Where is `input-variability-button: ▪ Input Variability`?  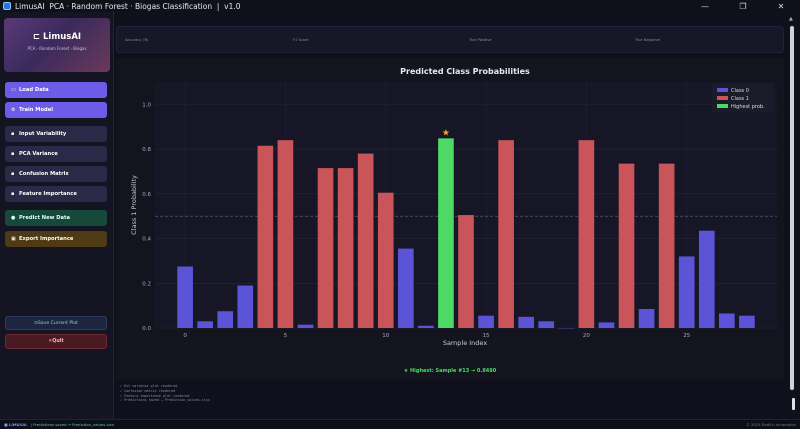 input-variability-button: ▪ Input Variability is located at coordinates (56, 134).